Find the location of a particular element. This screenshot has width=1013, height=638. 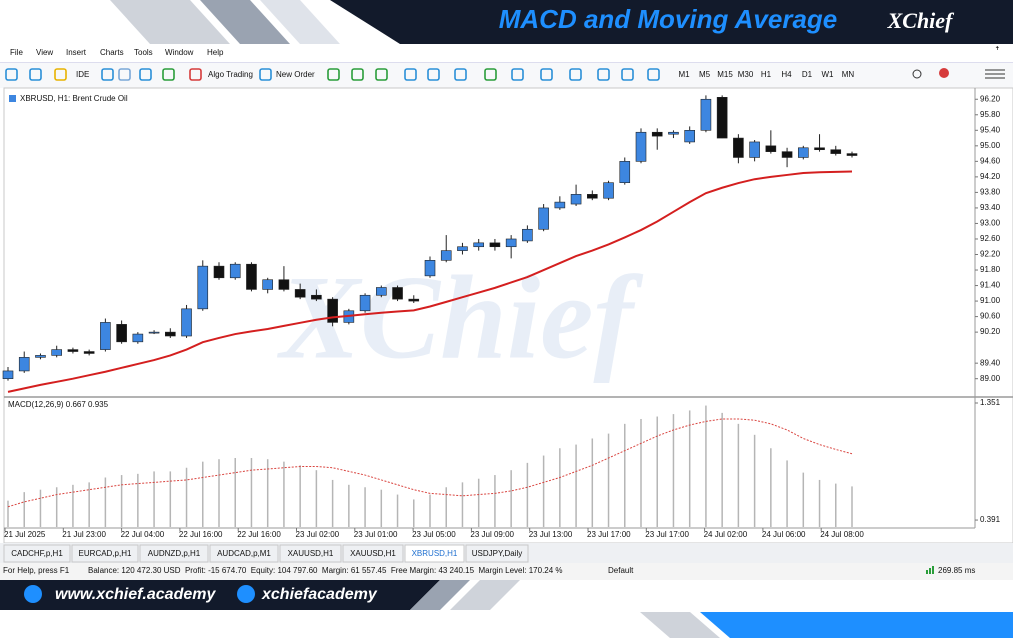

toolbar is located at coordinates (506, 75).